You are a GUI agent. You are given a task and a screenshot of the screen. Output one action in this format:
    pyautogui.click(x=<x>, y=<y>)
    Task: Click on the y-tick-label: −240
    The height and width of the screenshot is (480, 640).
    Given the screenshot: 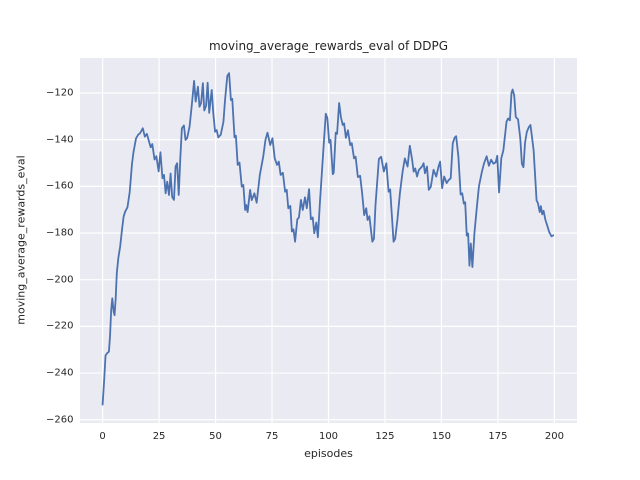 What is the action you would take?
    pyautogui.click(x=60, y=373)
    